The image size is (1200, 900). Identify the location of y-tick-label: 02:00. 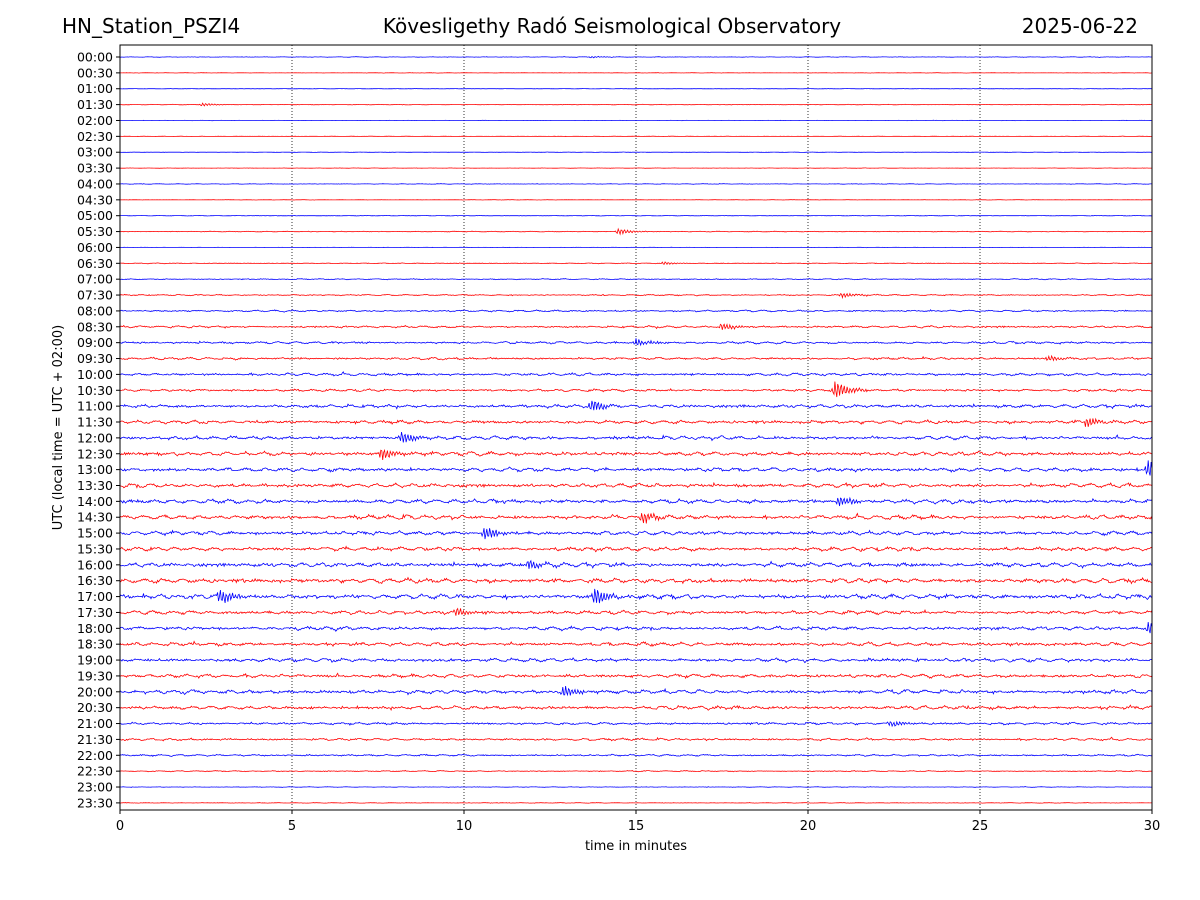
(95, 120).